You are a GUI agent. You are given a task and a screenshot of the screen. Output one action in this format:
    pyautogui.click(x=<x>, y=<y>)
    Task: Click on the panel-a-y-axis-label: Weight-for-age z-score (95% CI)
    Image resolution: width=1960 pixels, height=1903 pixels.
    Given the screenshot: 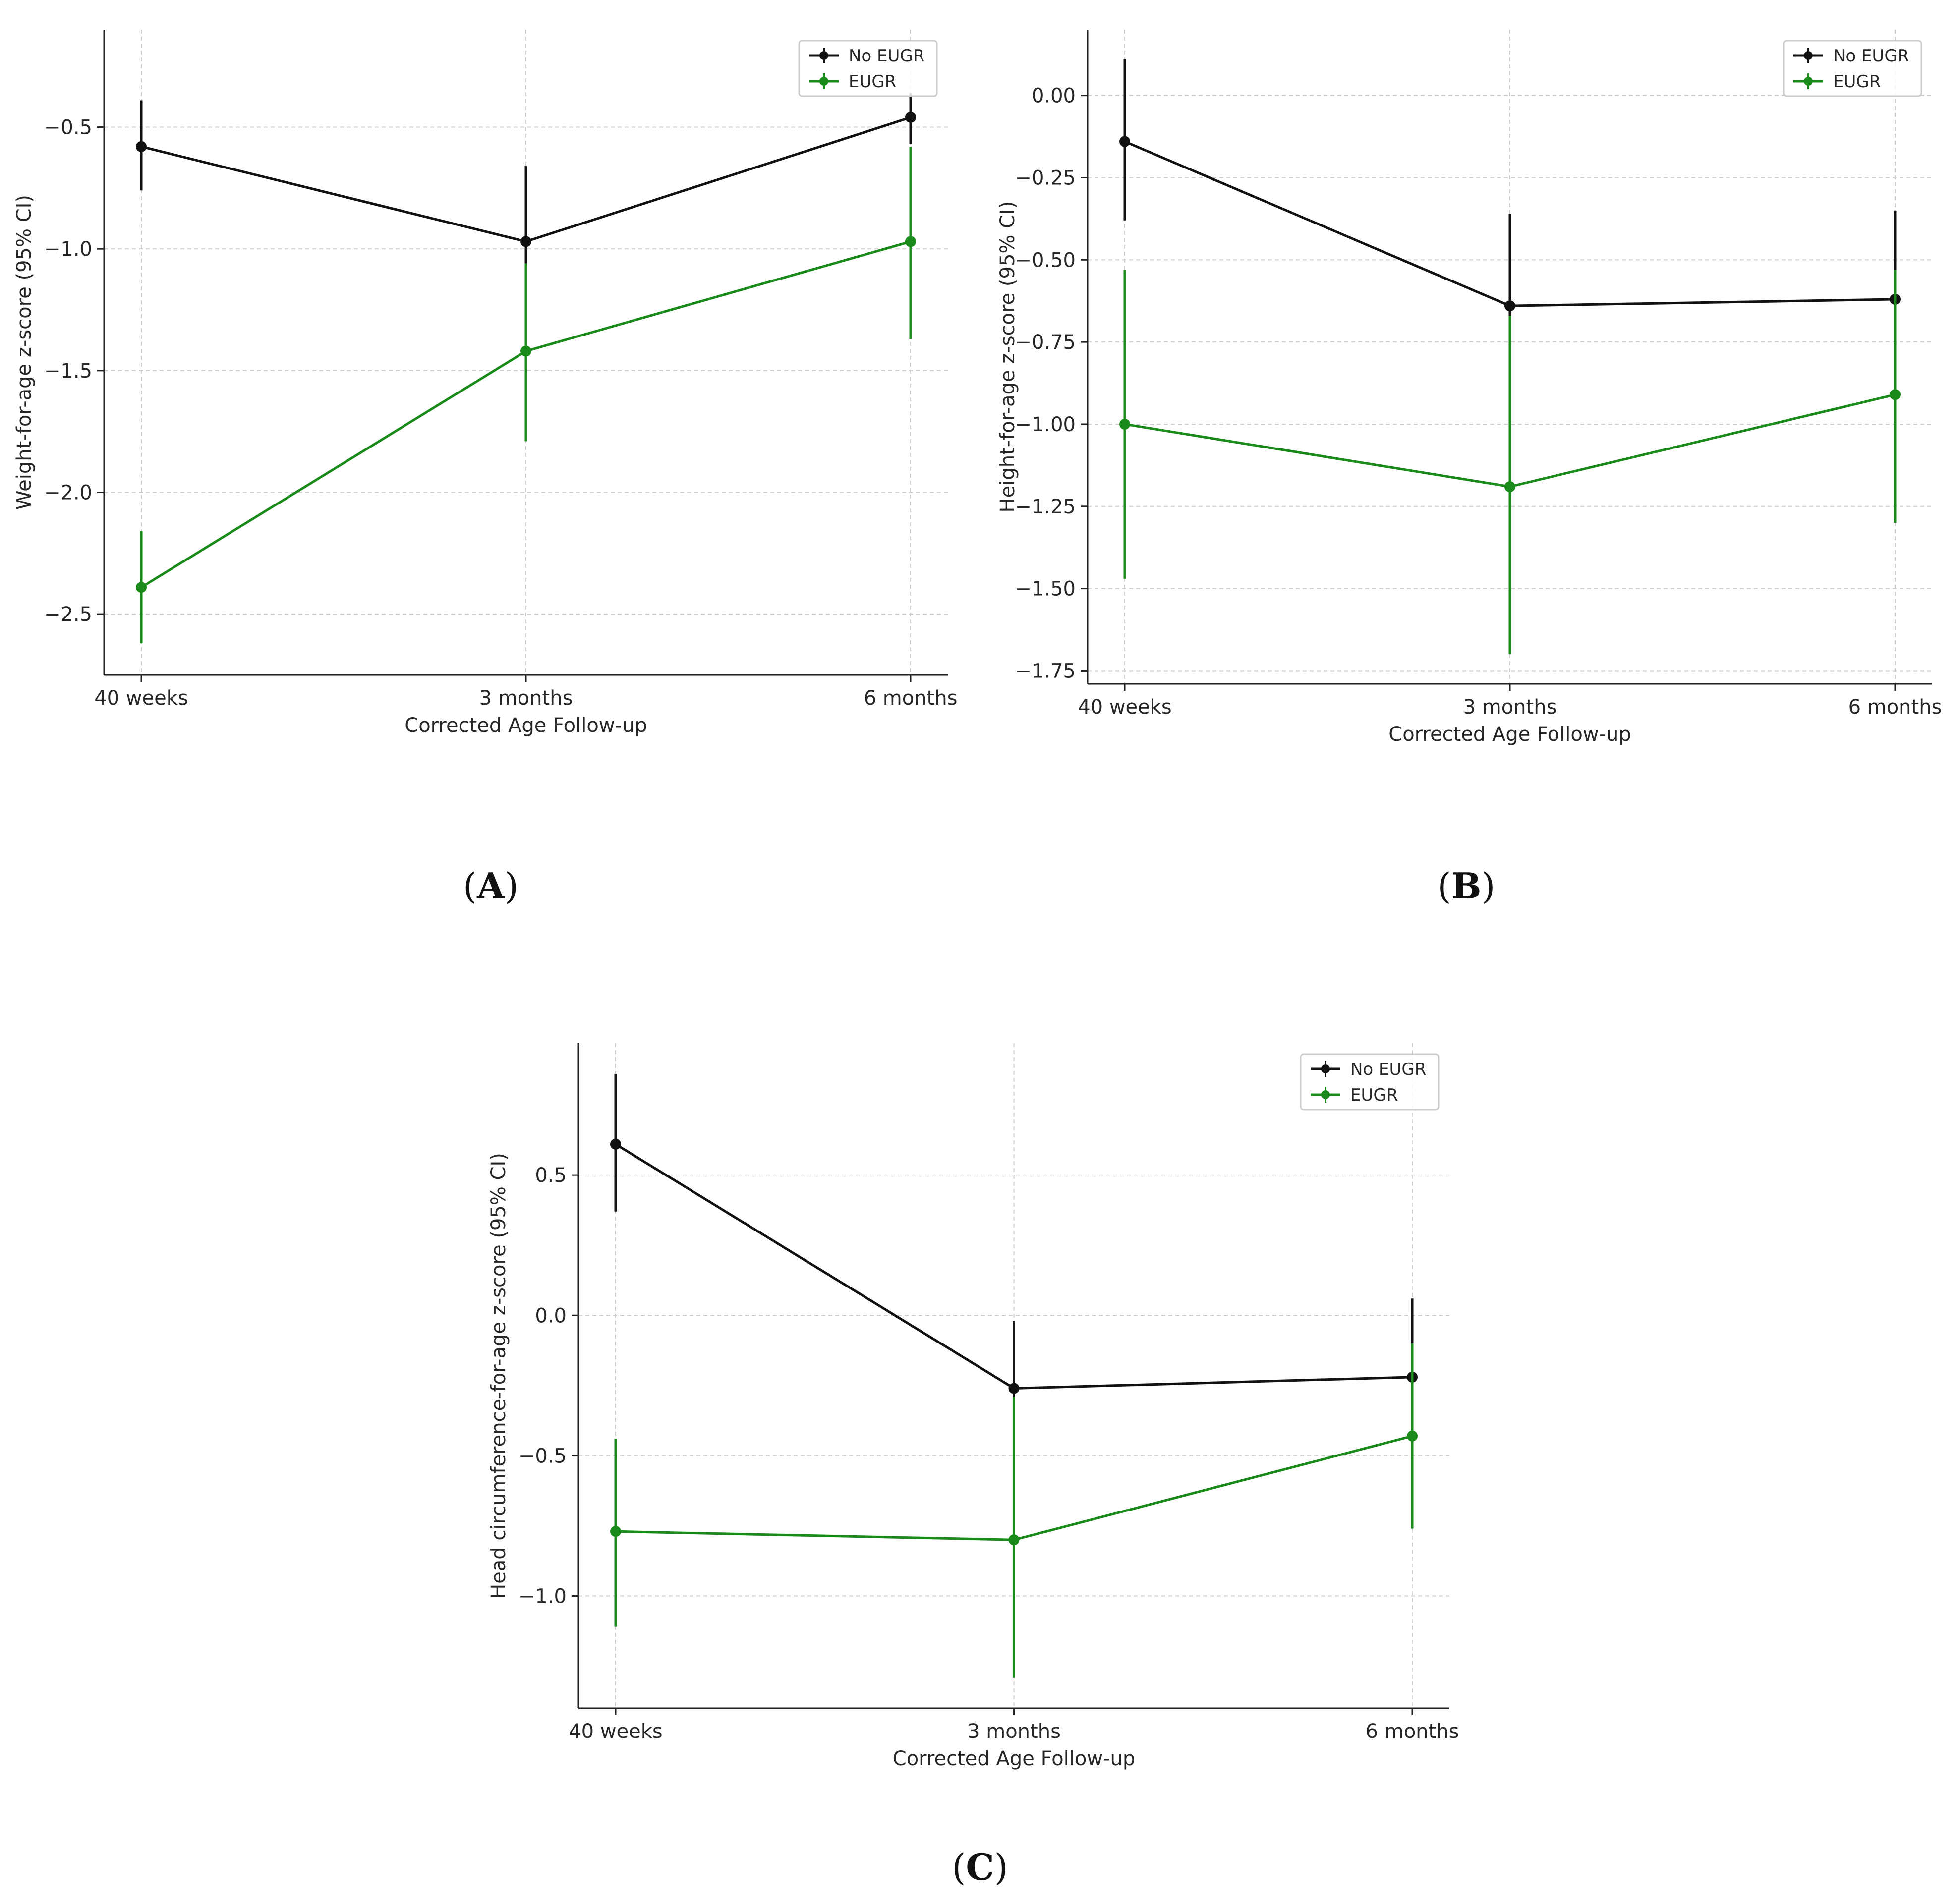 What is the action you would take?
    pyautogui.click(x=24, y=352)
    